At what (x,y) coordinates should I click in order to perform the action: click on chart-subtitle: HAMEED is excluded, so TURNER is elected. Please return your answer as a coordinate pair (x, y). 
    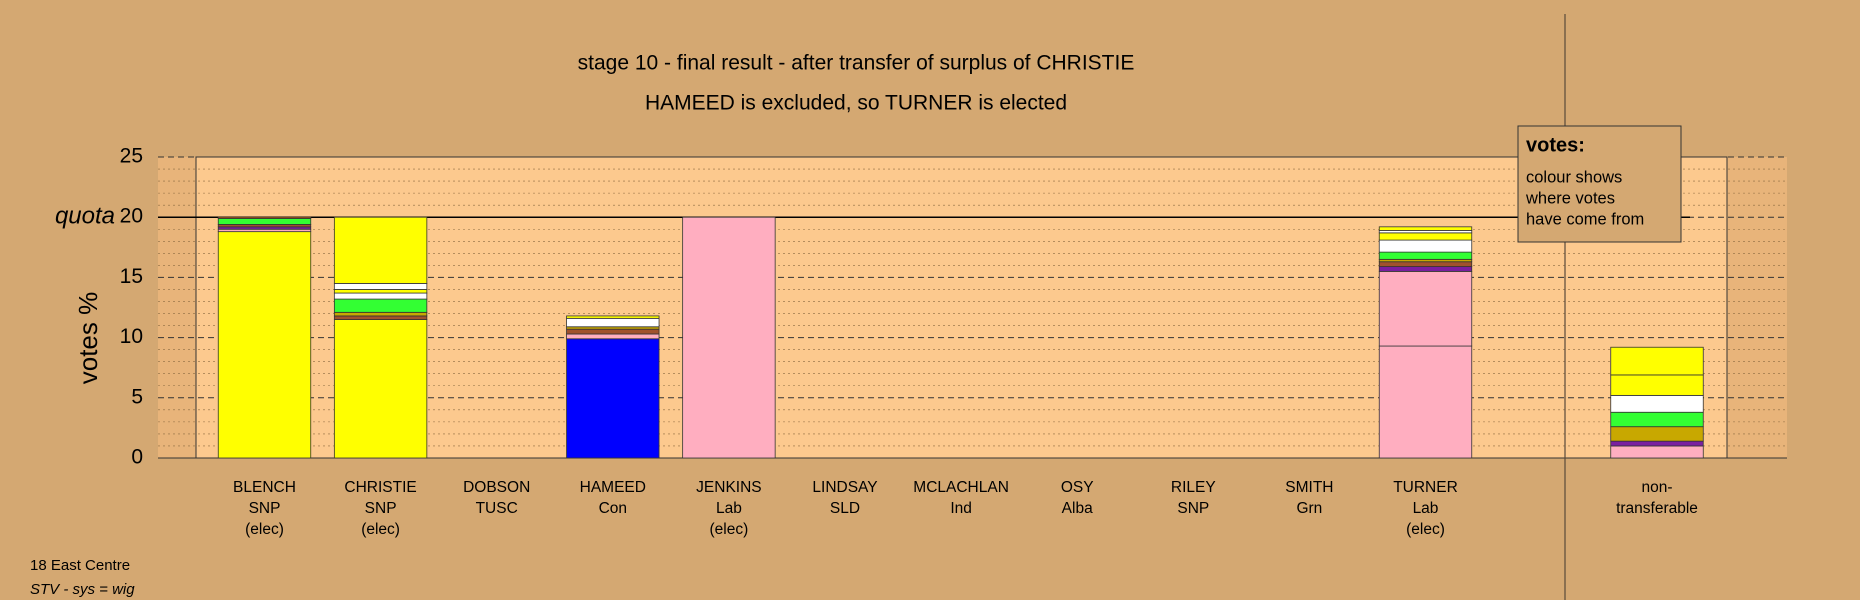
    Looking at the image, I should click on (856, 103).